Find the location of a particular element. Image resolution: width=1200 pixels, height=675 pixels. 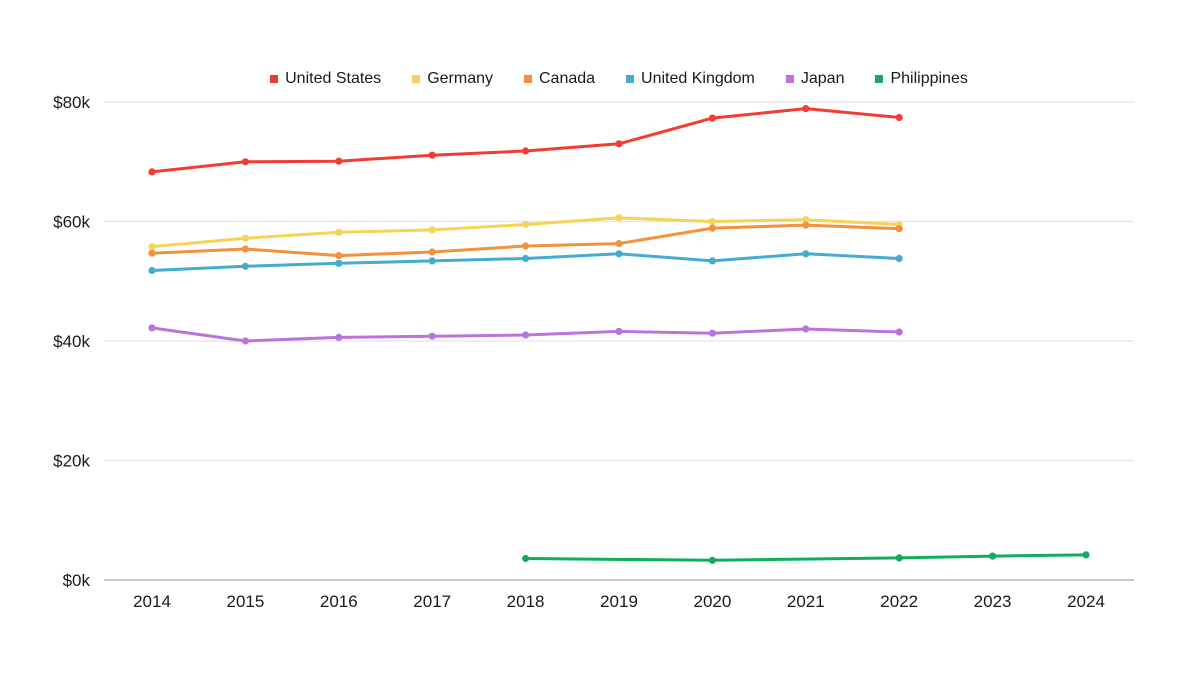

legend-item-philippines: Philippines is located at coordinates (921, 78).